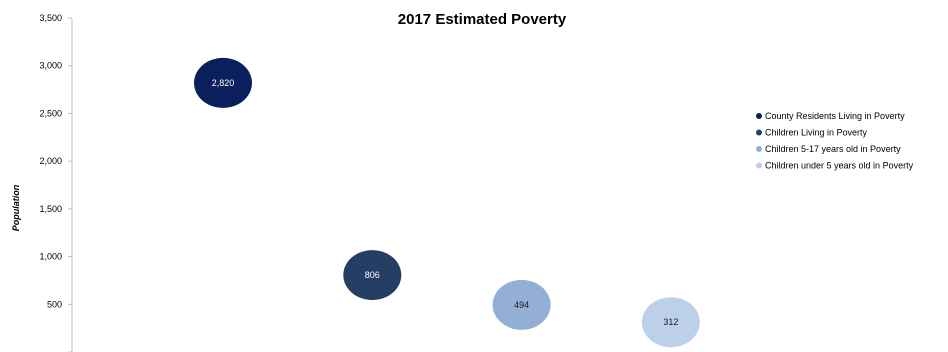 This screenshot has width=948, height=352. Describe the element at coordinates (482, 19) in the screenshot. I see `chart-title: 2017 Estimated Poverty` at that location.